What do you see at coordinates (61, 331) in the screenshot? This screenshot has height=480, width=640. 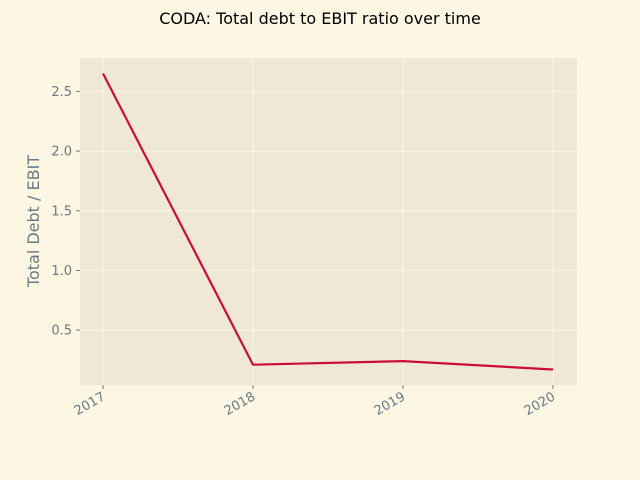 I see `y-tick-label: 0.5` at bounding box center [61, 331].